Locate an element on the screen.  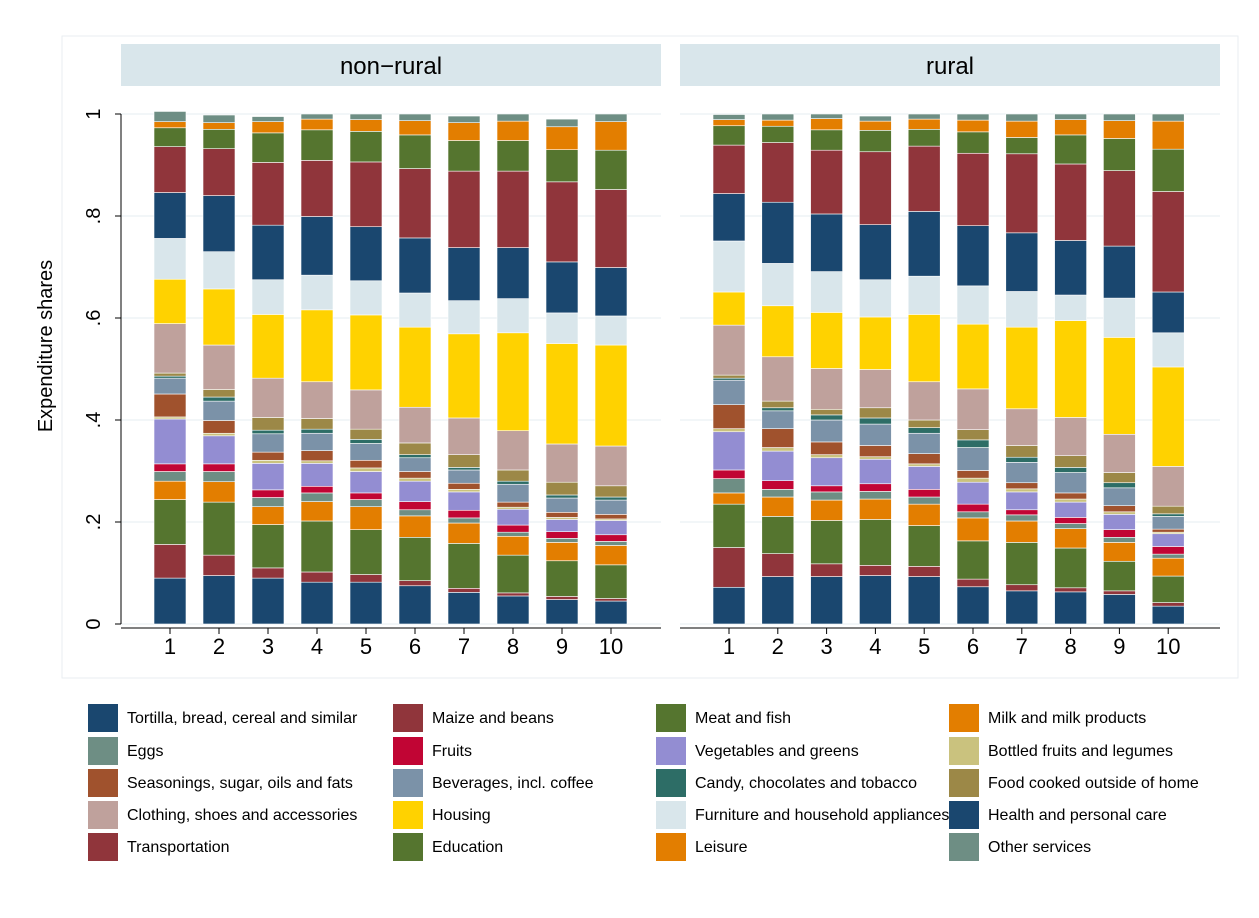
y-tick-label: .4 is located at coordinates (94, 420).